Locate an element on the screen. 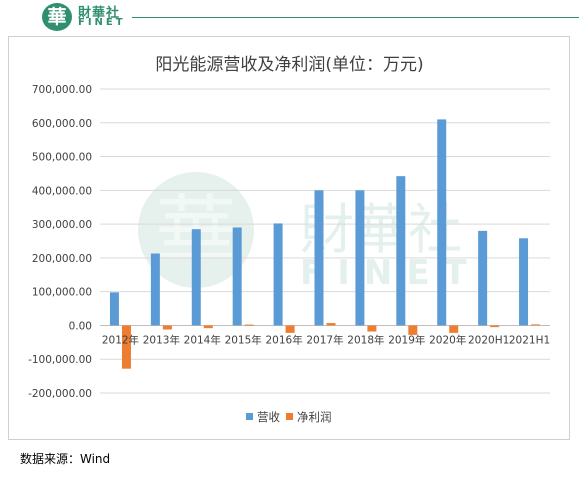 This screenshot has width=579, height=477. header-divider is located at coordinates (355, 17).